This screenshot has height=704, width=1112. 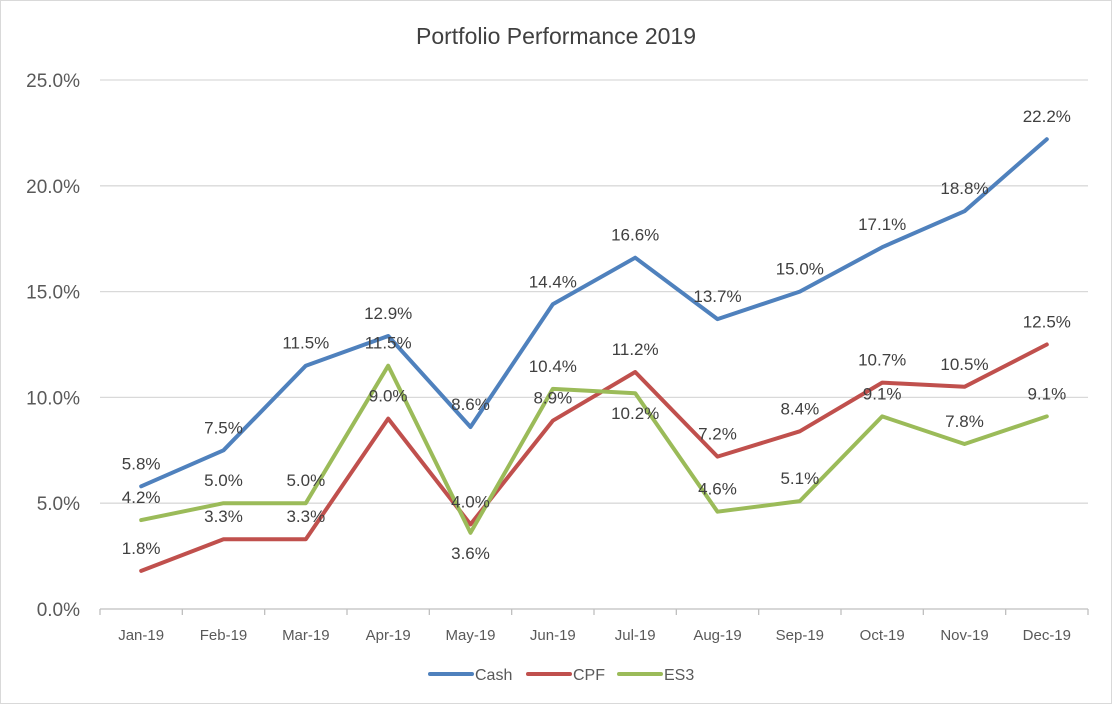 What do you see at coordinates (388, 313) in the screenshot?
I see `data-label-cash: 12.9%` at bounding box center [388, 313].